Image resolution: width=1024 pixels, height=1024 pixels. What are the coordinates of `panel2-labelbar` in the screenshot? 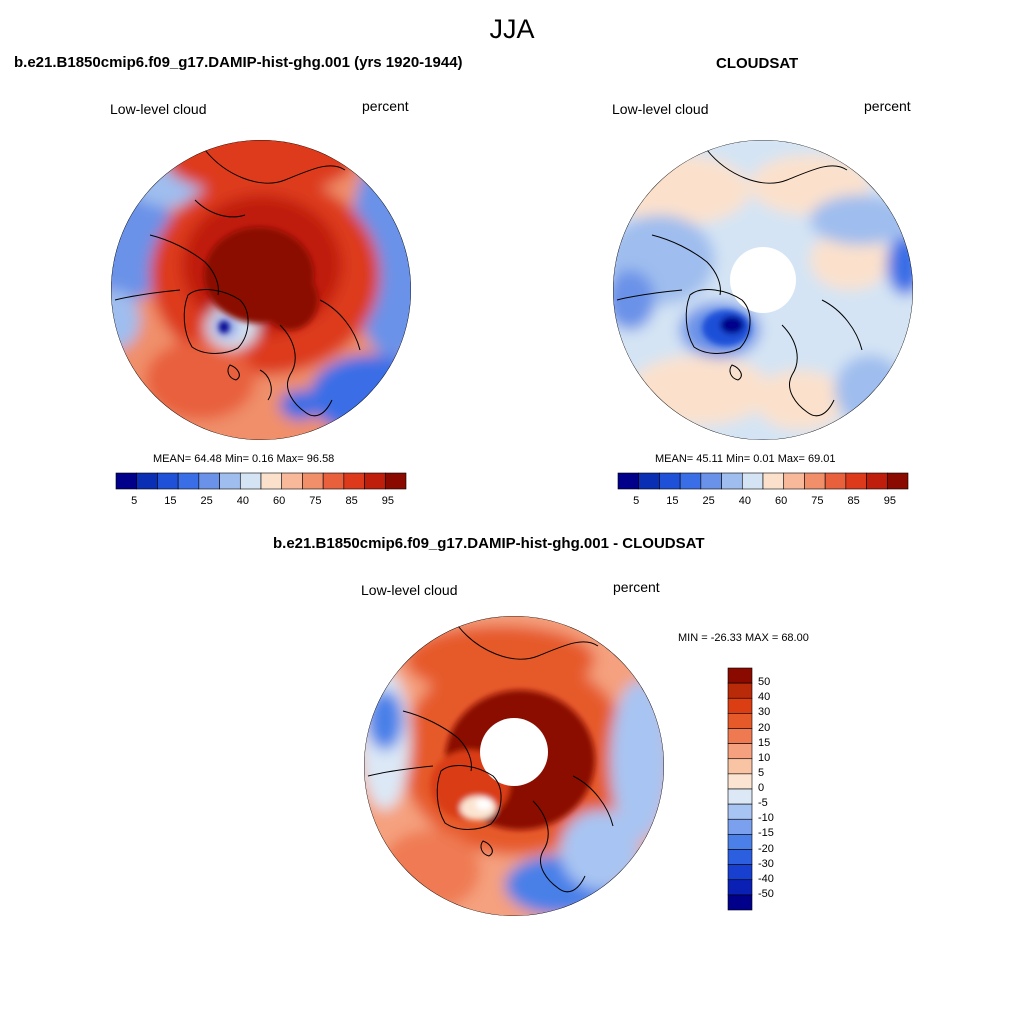 It's located at (763, 481).